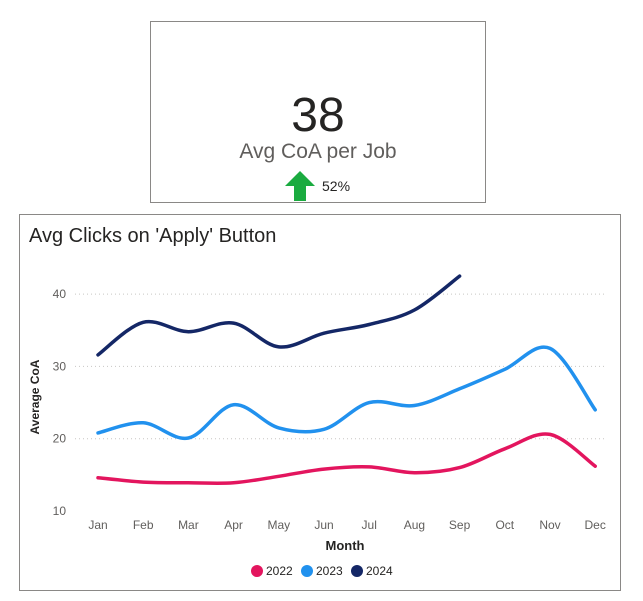  Describe the element at coordinates (329, 571) in the screenshot. I see `legend-label-2023: 2023` at that location.